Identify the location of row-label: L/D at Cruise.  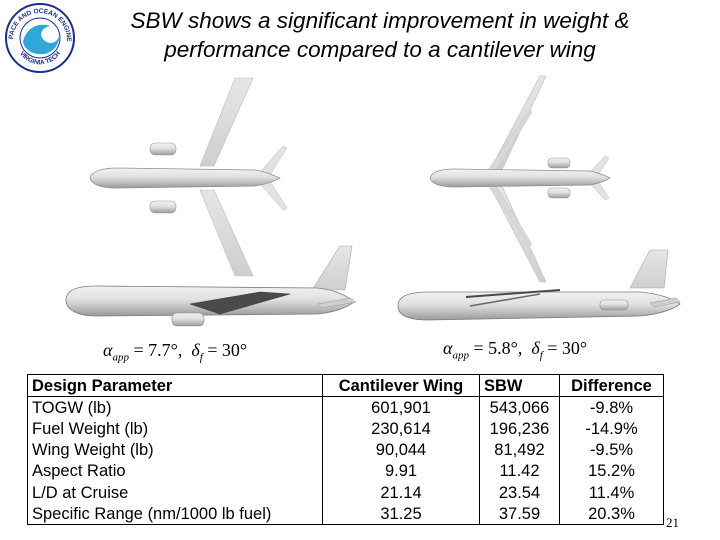
(175, 492).